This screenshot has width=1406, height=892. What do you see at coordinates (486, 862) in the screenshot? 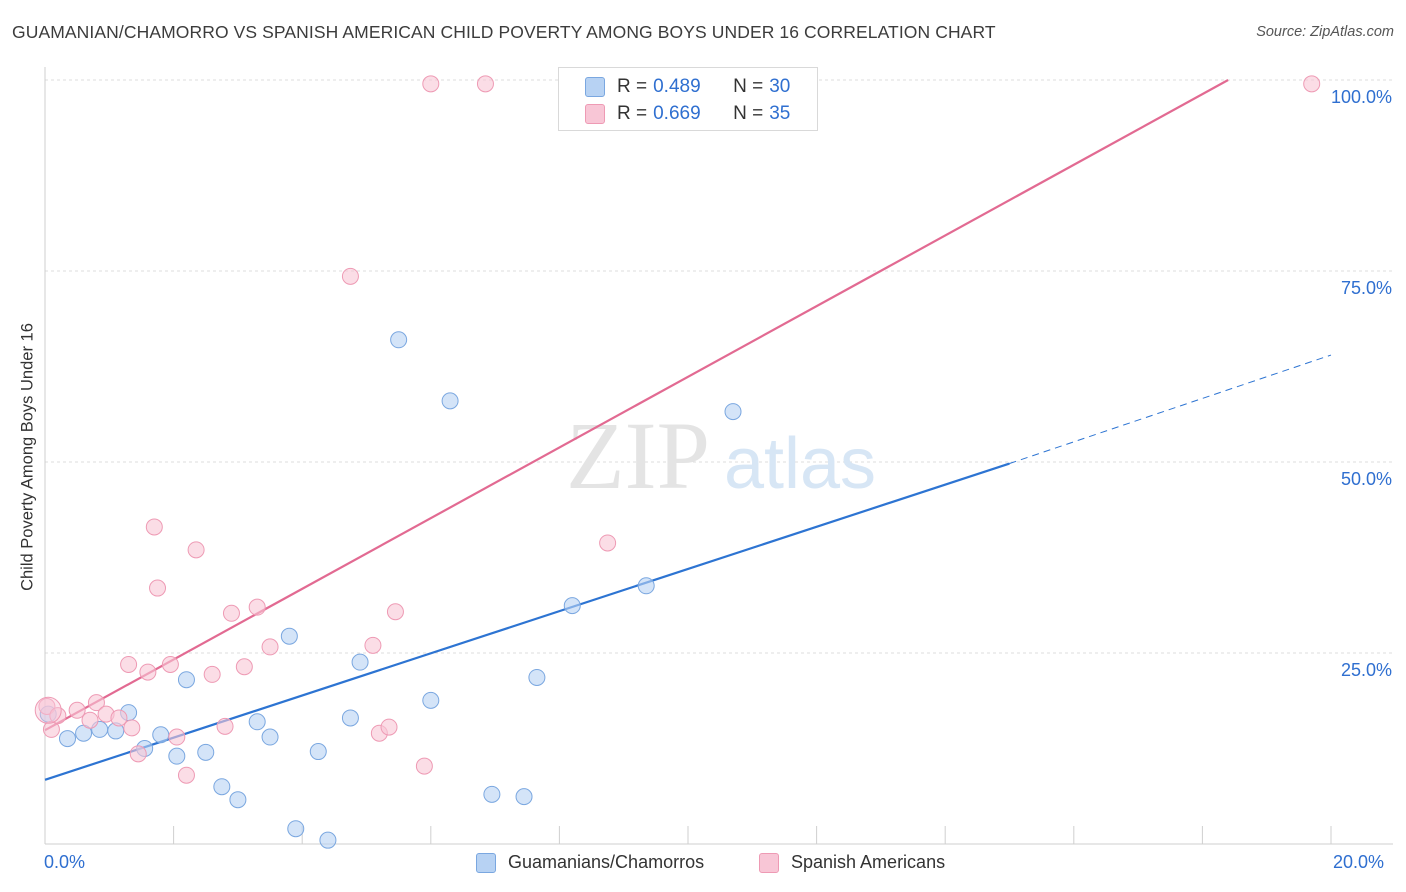
I see `series-swatch-blue` at bounding box center [486, 862].